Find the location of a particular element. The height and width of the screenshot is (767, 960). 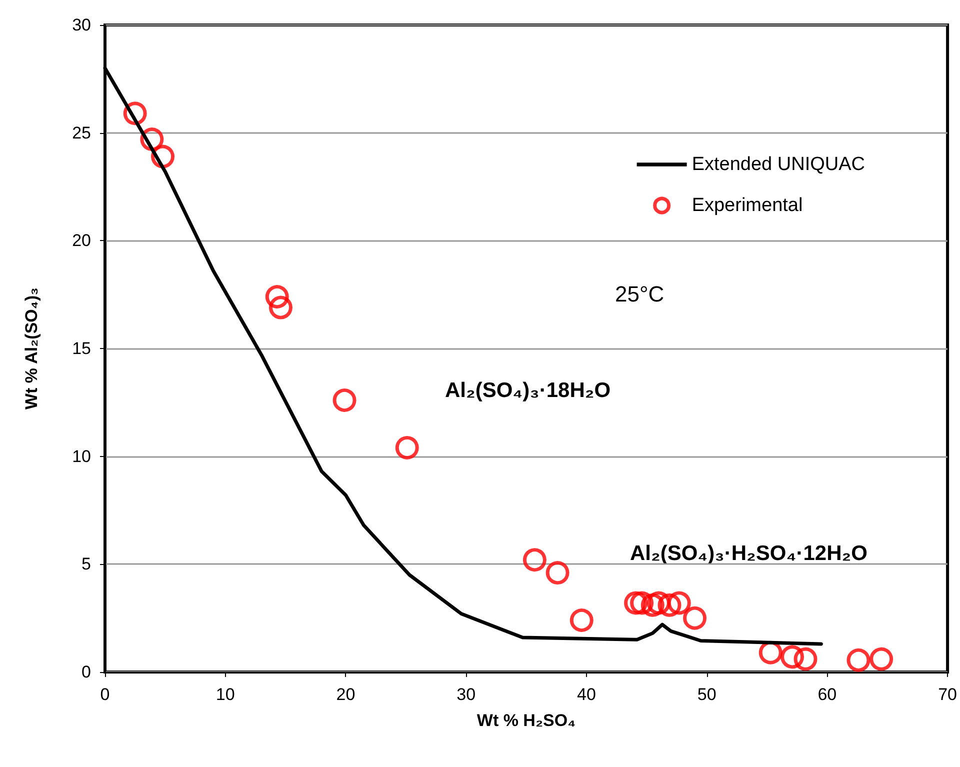

y-tick-label: 20 is located at coordinates (81, 240).